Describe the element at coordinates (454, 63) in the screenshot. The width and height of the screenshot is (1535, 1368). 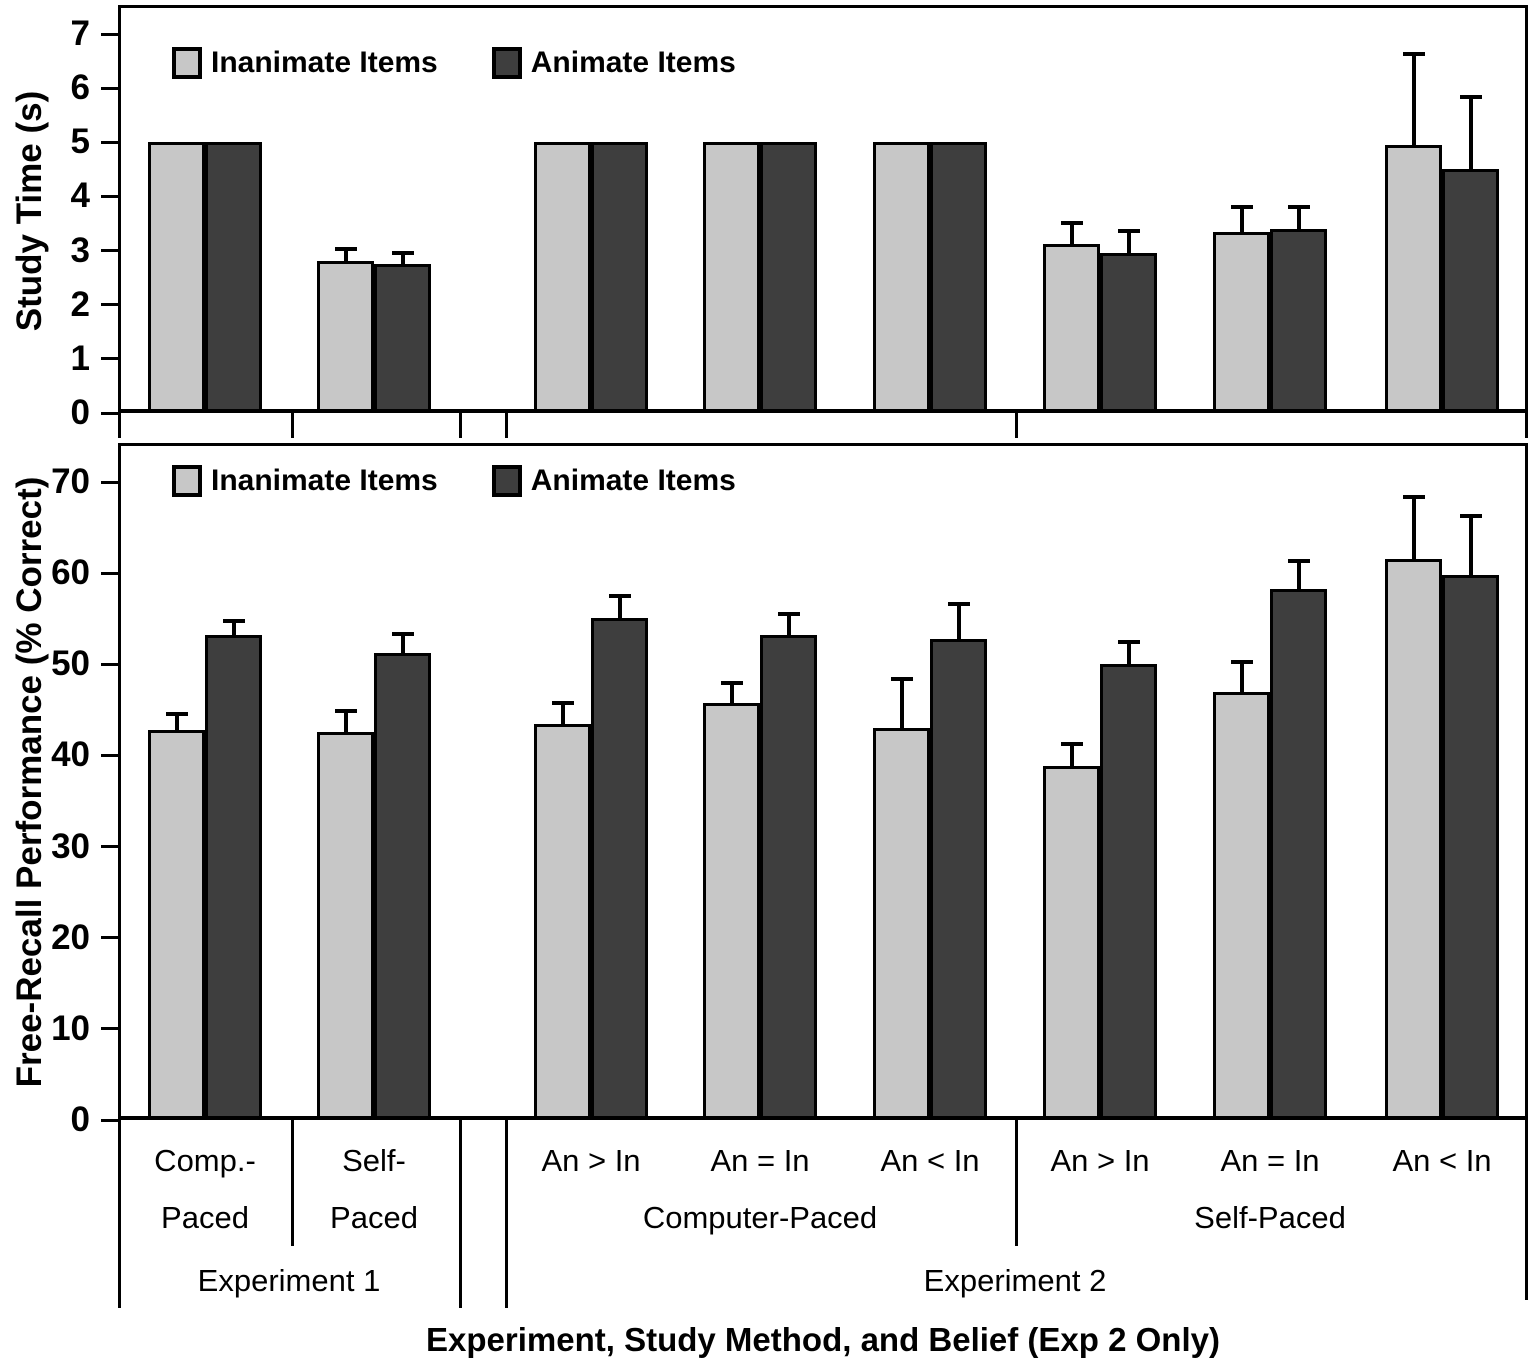
I see `legend-top-panel: Inanimate Items Animate Items` at that location.